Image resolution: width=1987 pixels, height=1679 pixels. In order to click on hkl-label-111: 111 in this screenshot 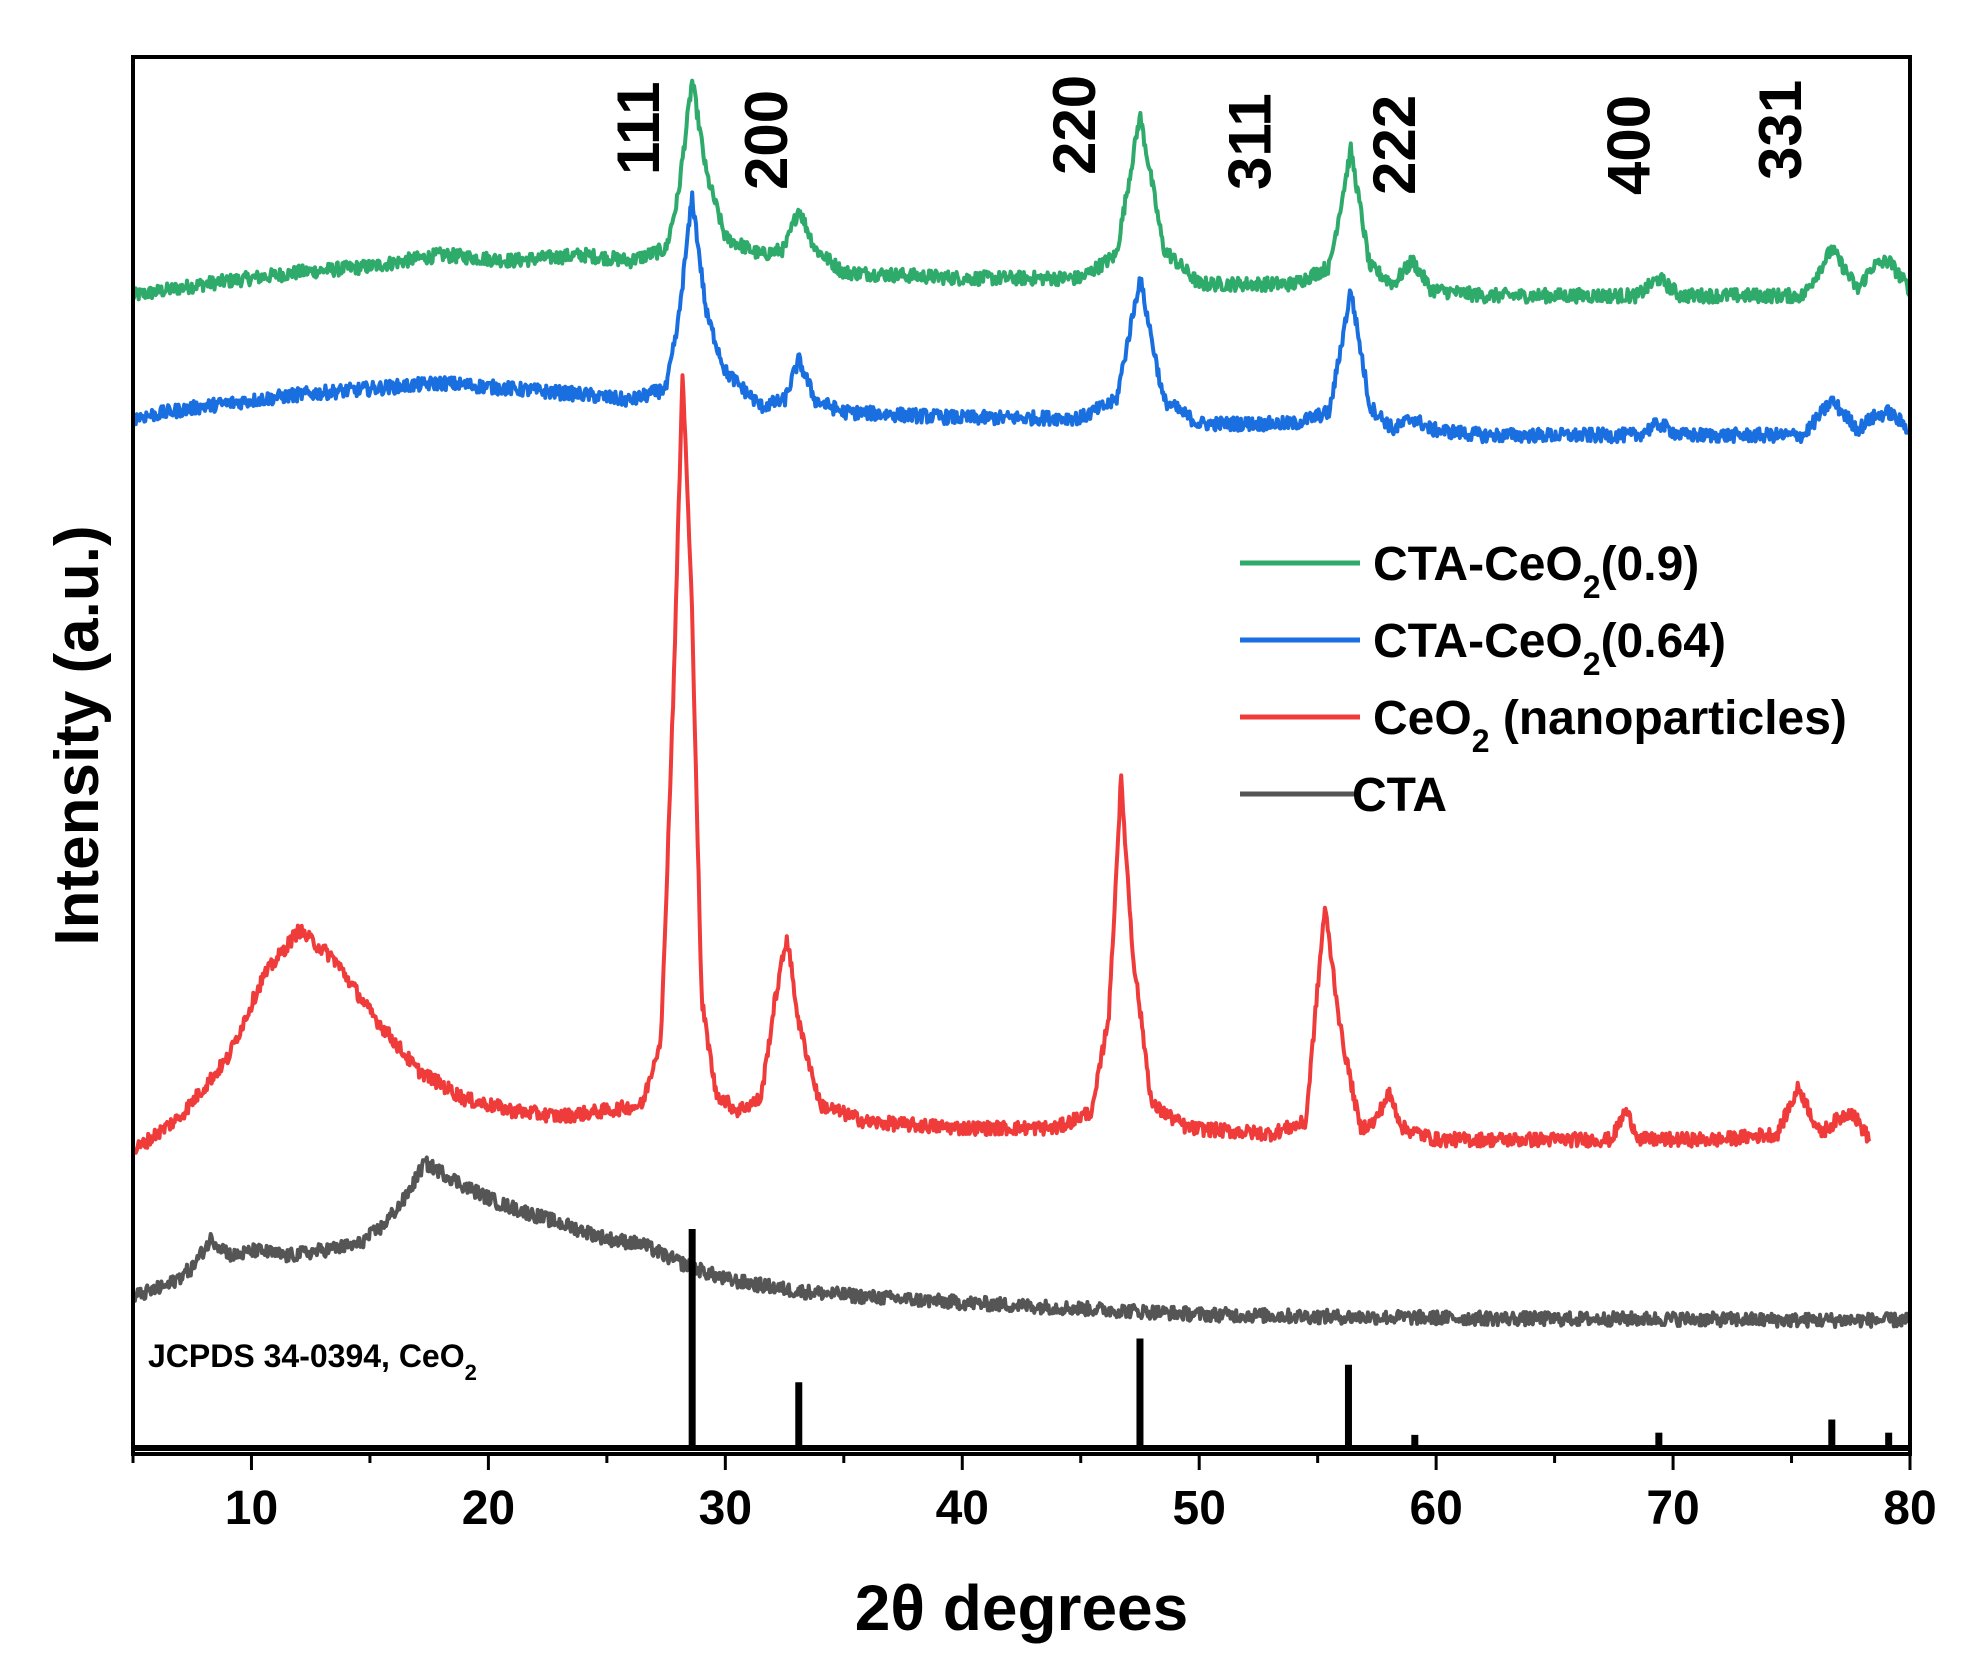, I will do `click(638, 129)`.